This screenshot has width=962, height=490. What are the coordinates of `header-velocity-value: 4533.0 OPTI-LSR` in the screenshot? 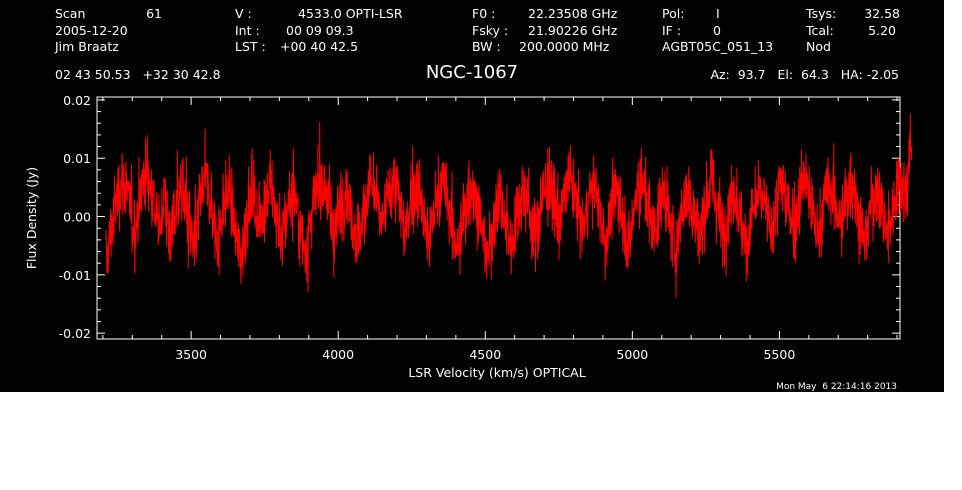 It's located at (350, 13).